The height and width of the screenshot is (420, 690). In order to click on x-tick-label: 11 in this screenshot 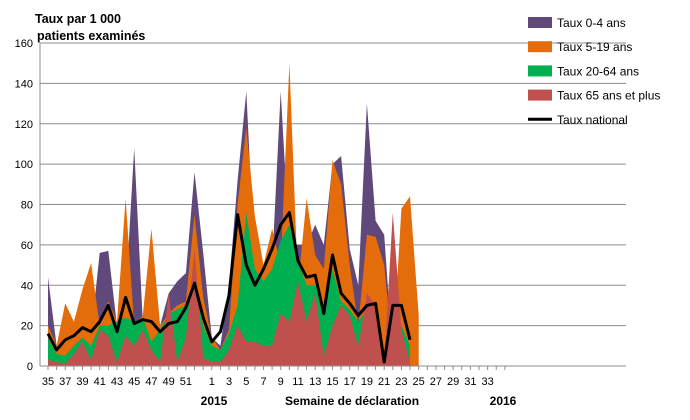, I will do `click(297, 382)`.